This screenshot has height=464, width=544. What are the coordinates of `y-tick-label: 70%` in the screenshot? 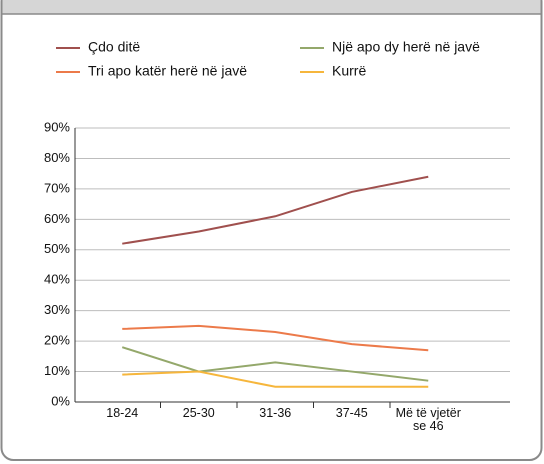 It's located at (57, 187).